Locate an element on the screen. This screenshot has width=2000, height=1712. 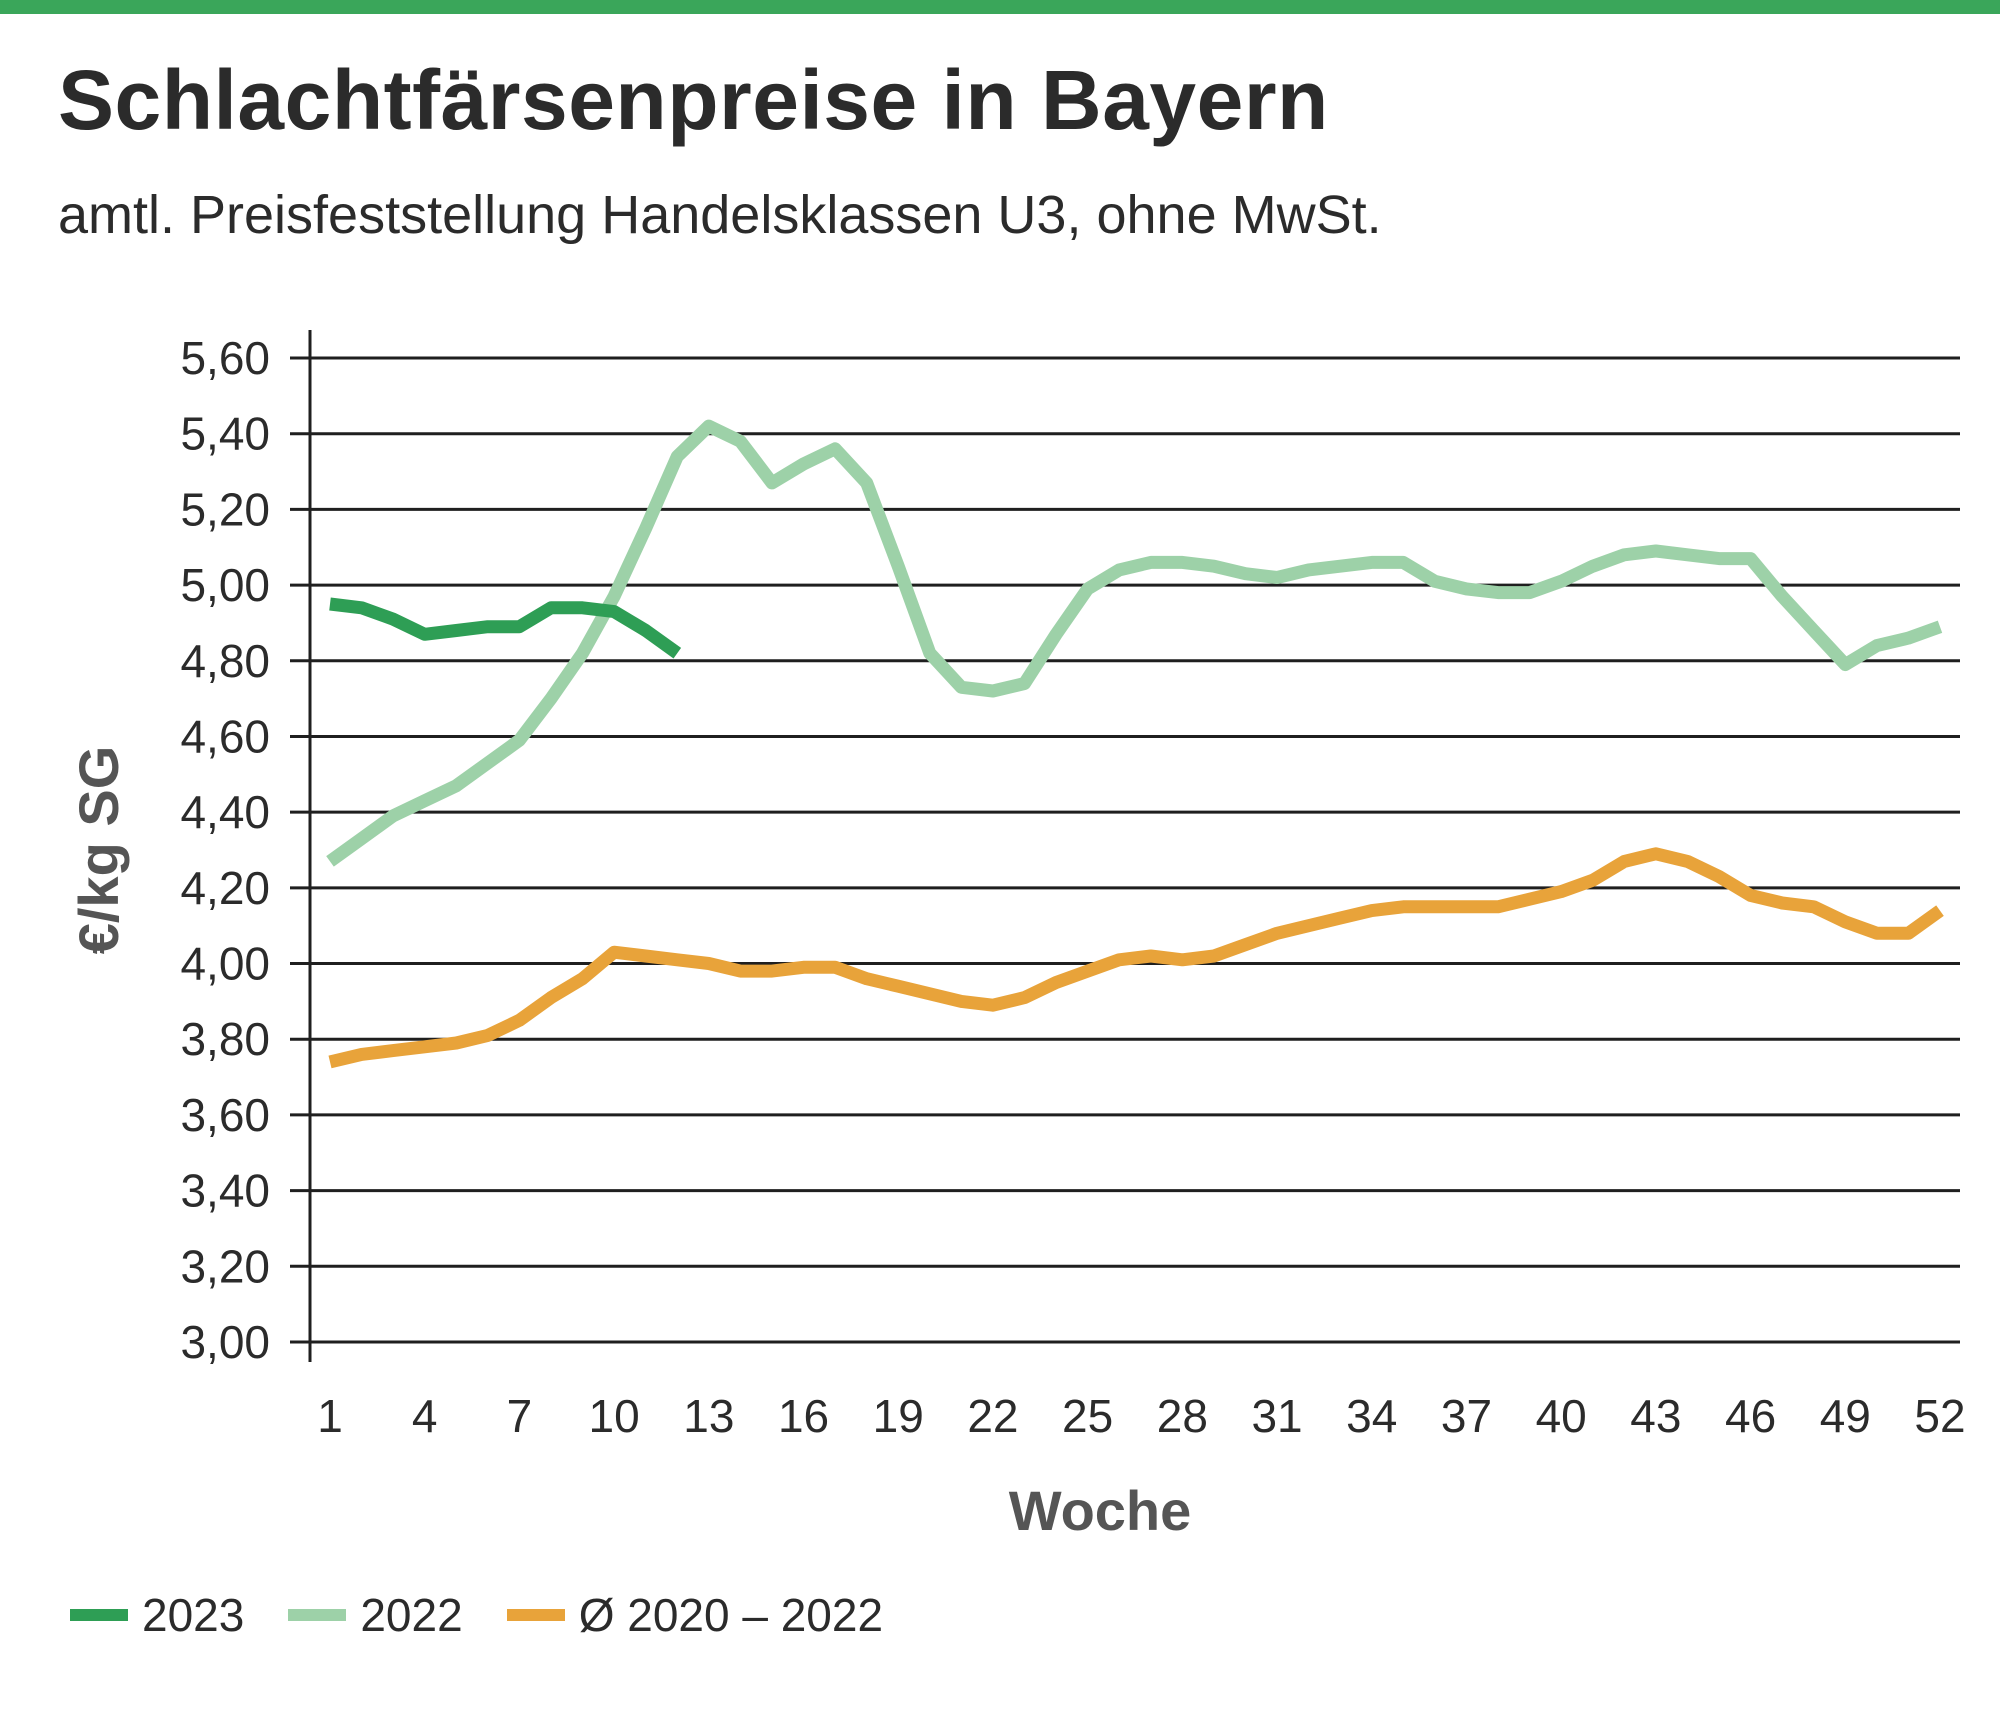
x-tick-label: 31 is located at coordinates (1276, 1416).